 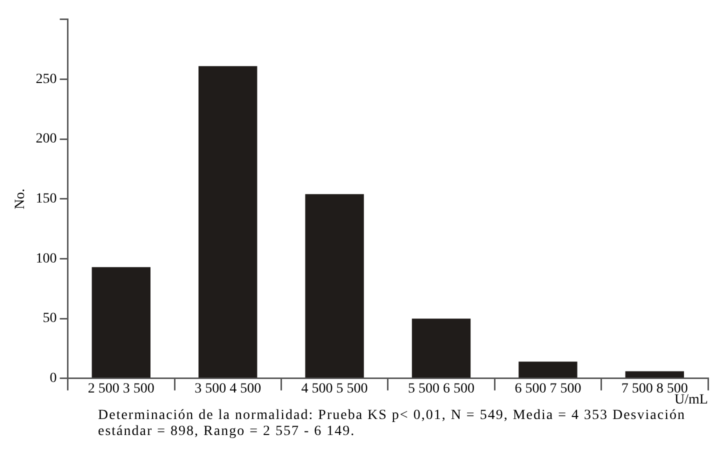 What do you see at coordinates (441, 388) in the screenshot?
I see `x-tick-label: 5 500 6 500` at bounding box center [441, 388].